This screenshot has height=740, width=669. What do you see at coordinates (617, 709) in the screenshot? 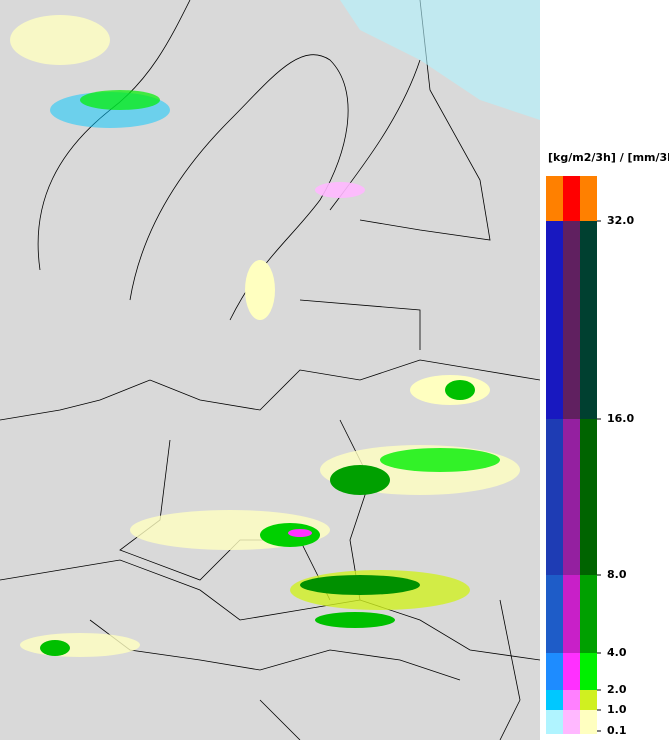
I see `legend-tick-label: 1.0` at bounding box center [617, 709].